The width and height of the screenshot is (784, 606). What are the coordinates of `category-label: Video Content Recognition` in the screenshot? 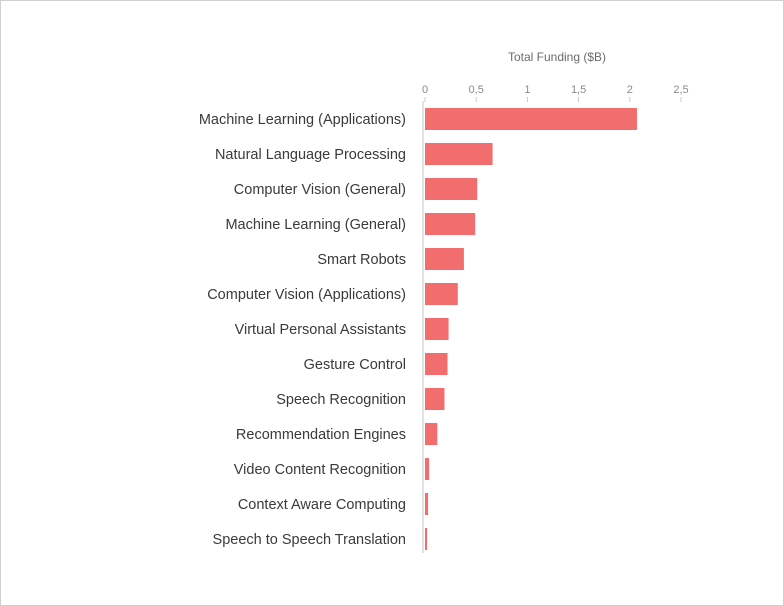 It's located at (320, 470).